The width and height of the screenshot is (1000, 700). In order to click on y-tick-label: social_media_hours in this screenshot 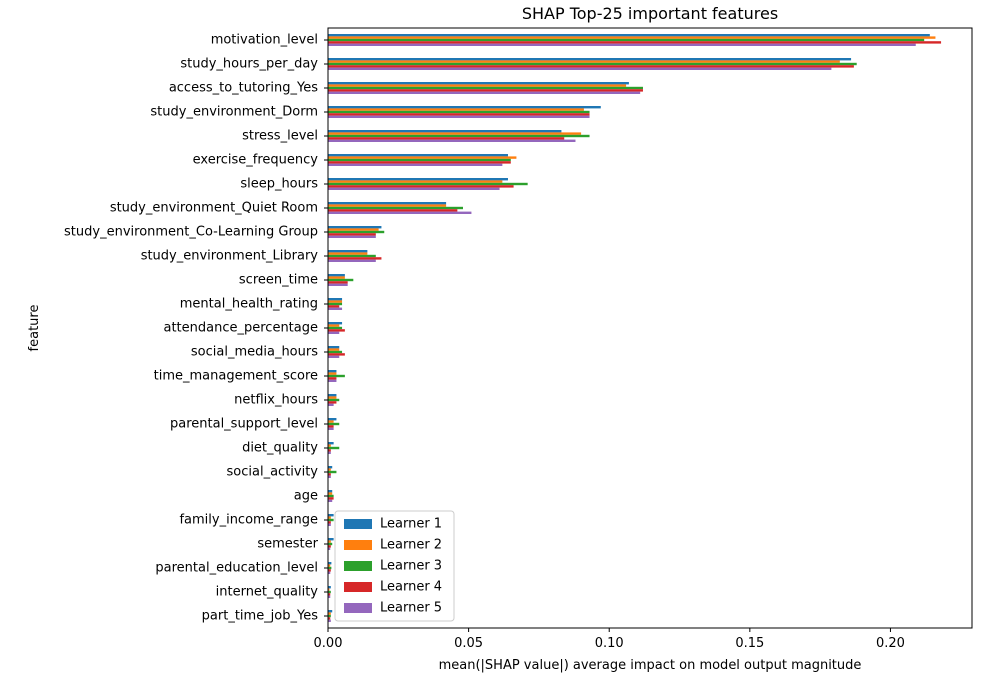, I will do `click(254, 352)`.